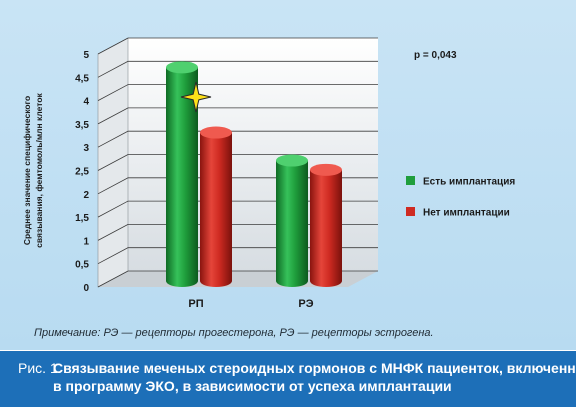 This screenshot has height=407, width=576. I want to click on y-axis-title: связывания, фемтомоль/млн клеток, so click(39, 169).